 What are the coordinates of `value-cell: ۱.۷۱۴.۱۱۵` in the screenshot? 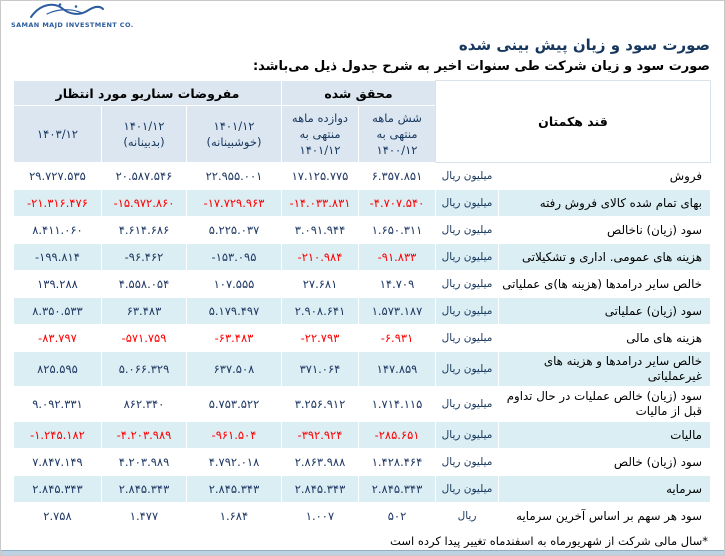 It's located at (397, 404).